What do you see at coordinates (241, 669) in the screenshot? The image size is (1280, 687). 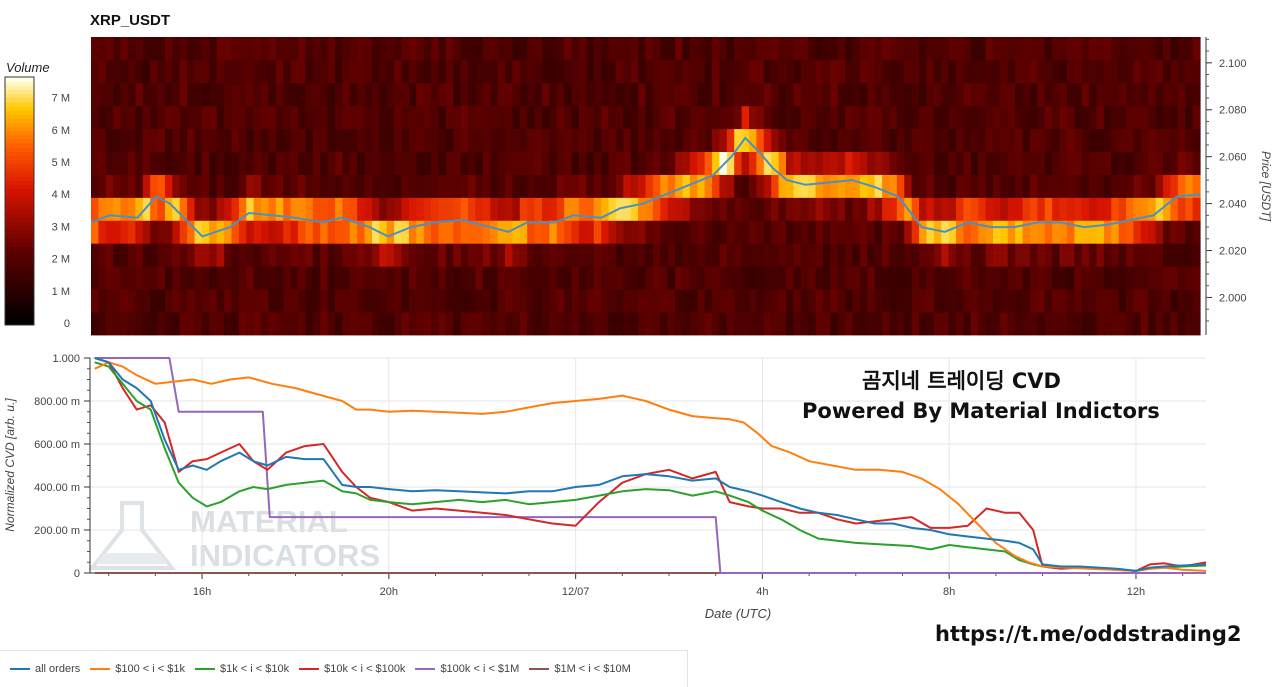 I see `legend-item: $1k < i < $10k` at bounding box center [241, 669].